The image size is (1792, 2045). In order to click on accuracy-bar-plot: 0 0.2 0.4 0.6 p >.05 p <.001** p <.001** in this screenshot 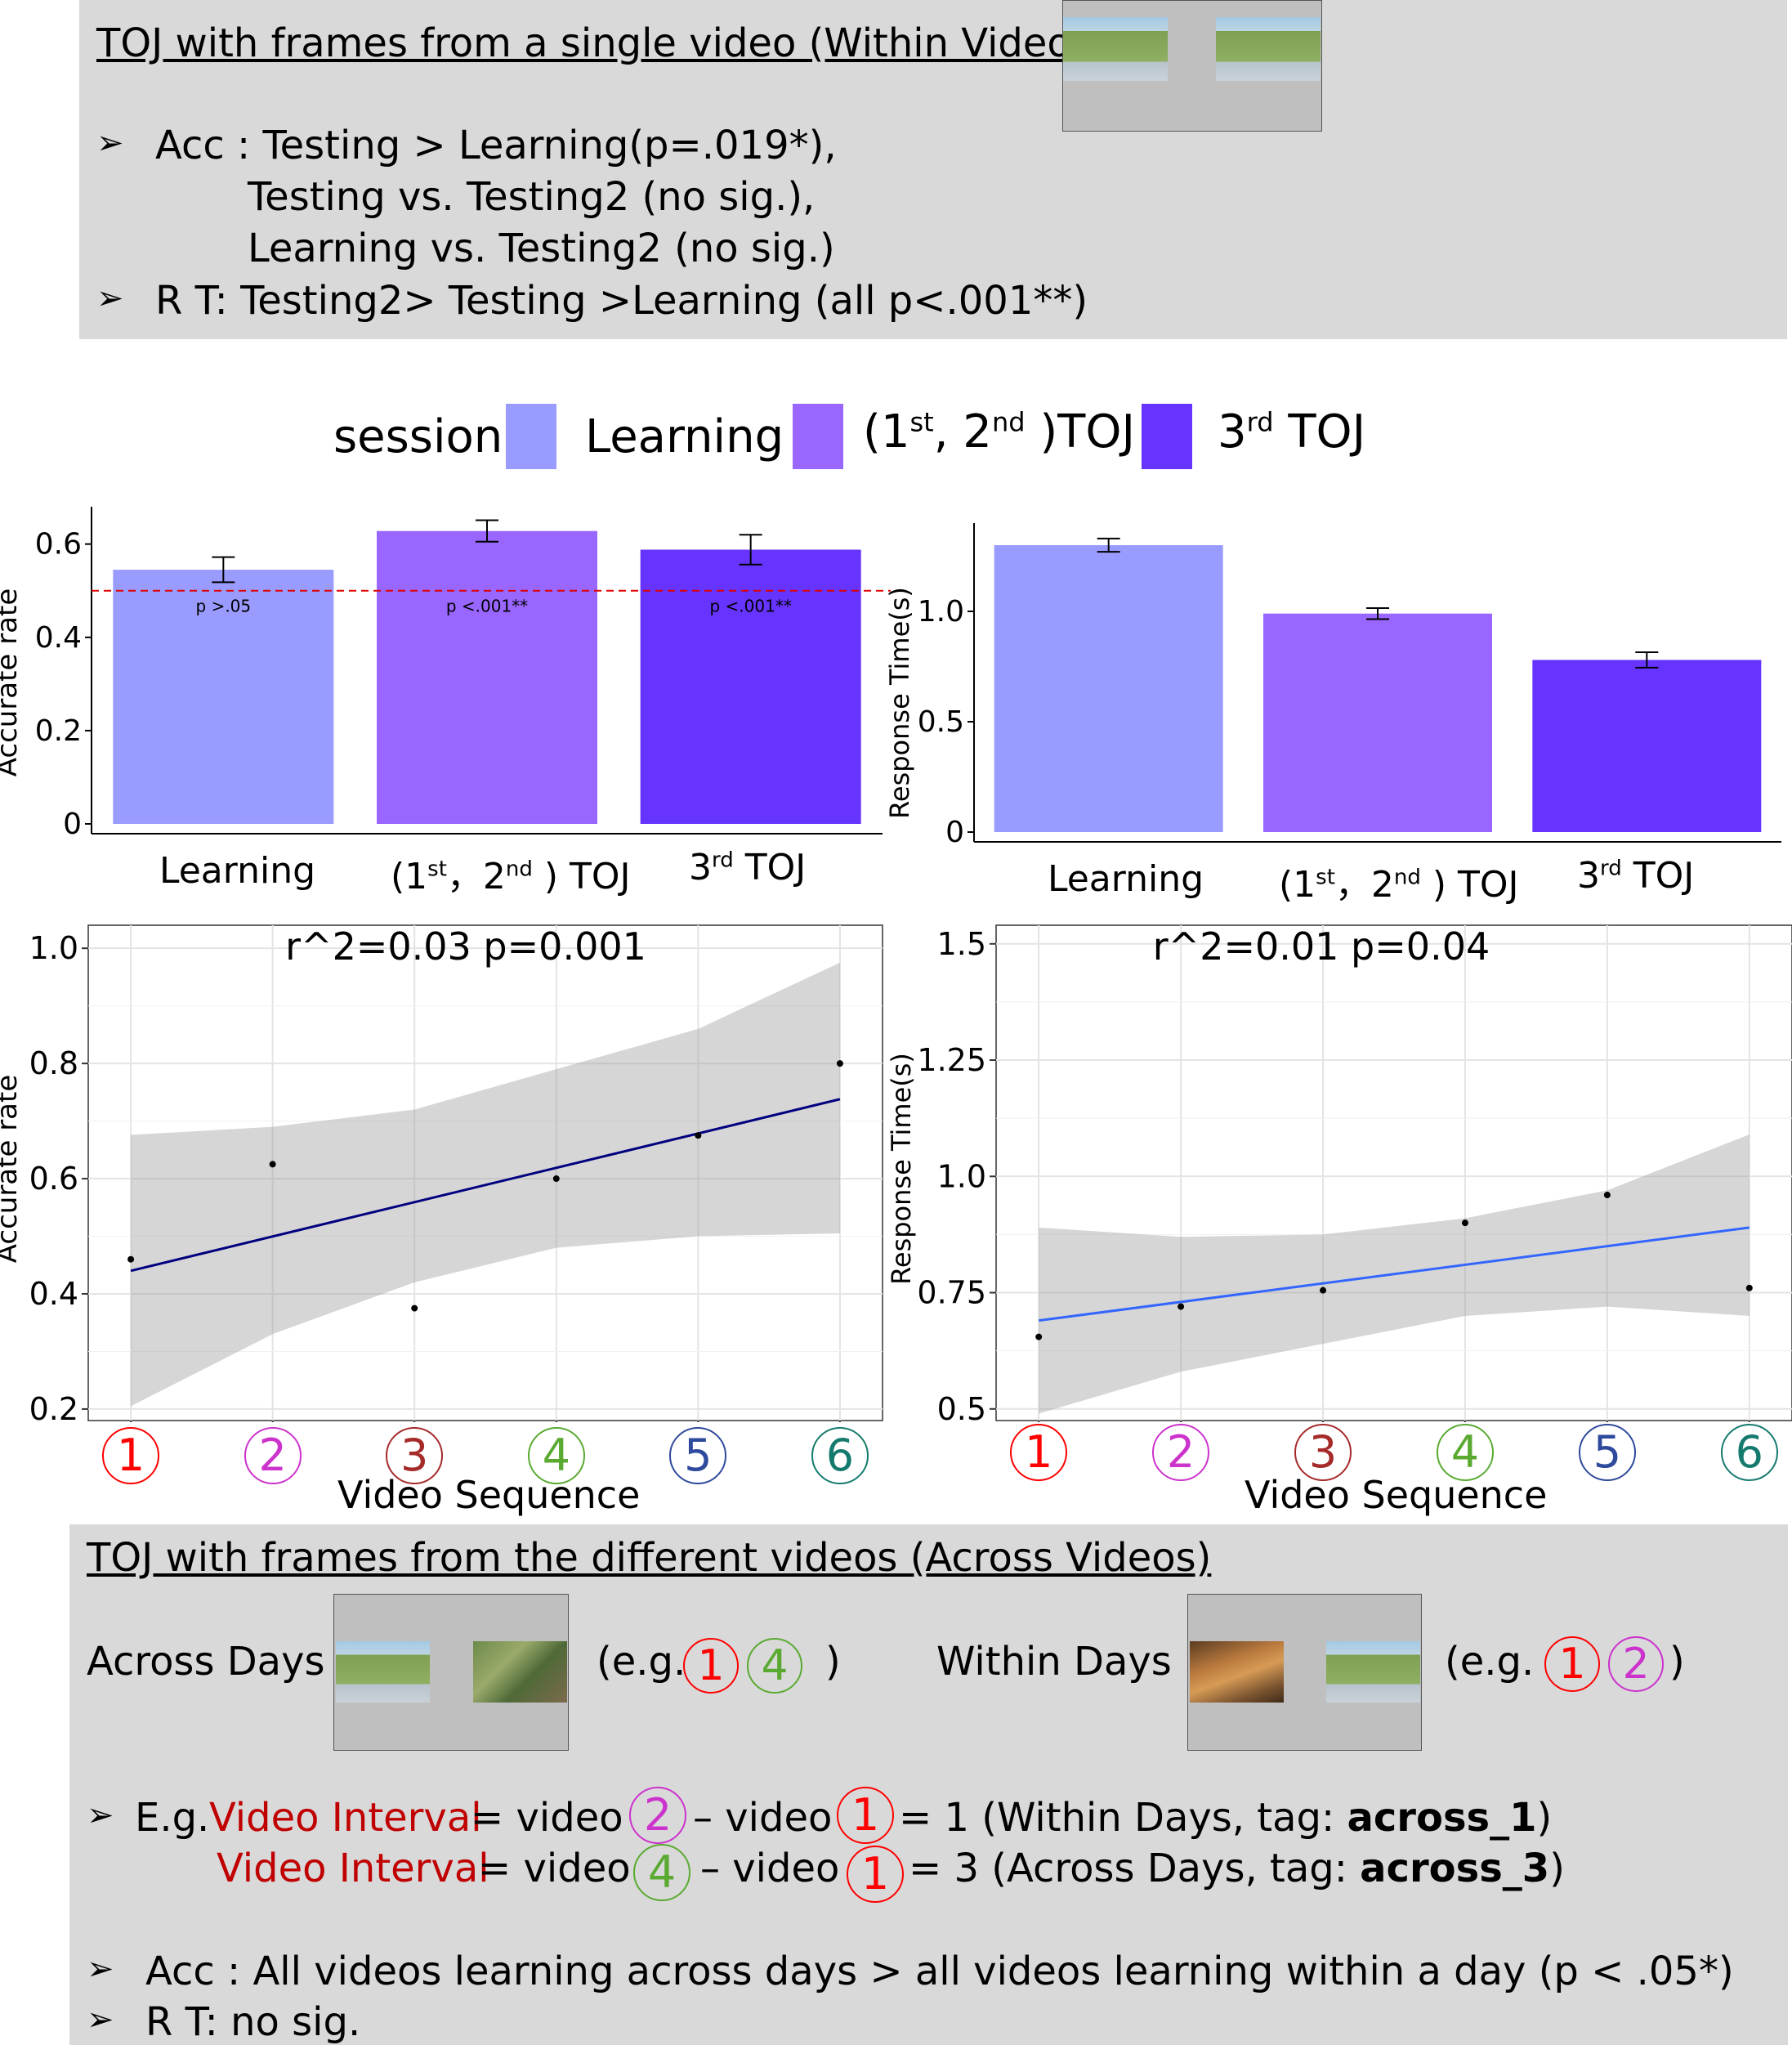, I will do `click(463, 674)`.